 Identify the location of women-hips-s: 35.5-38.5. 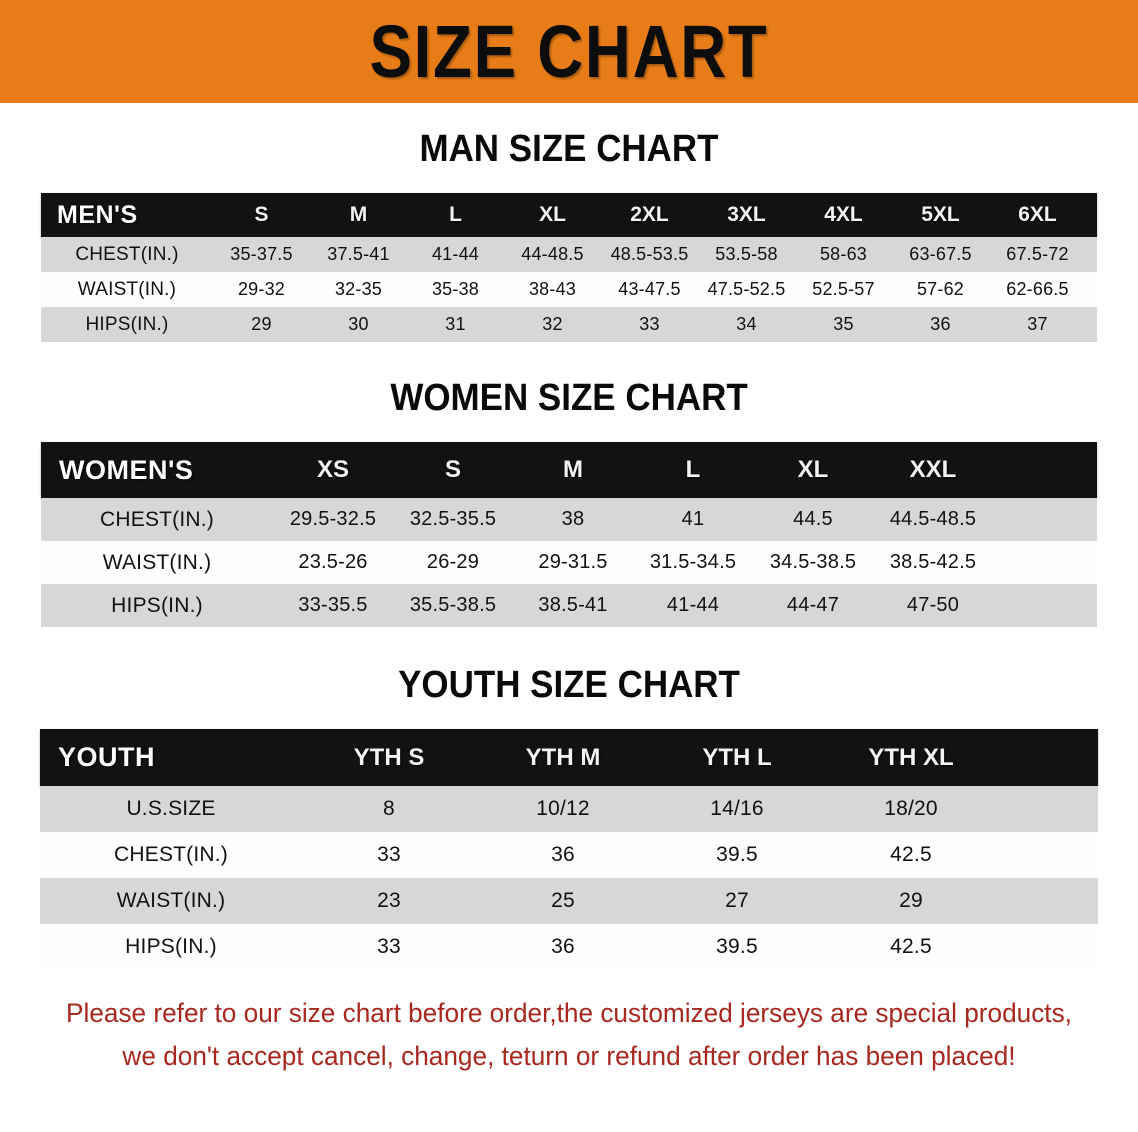
(453, 605).